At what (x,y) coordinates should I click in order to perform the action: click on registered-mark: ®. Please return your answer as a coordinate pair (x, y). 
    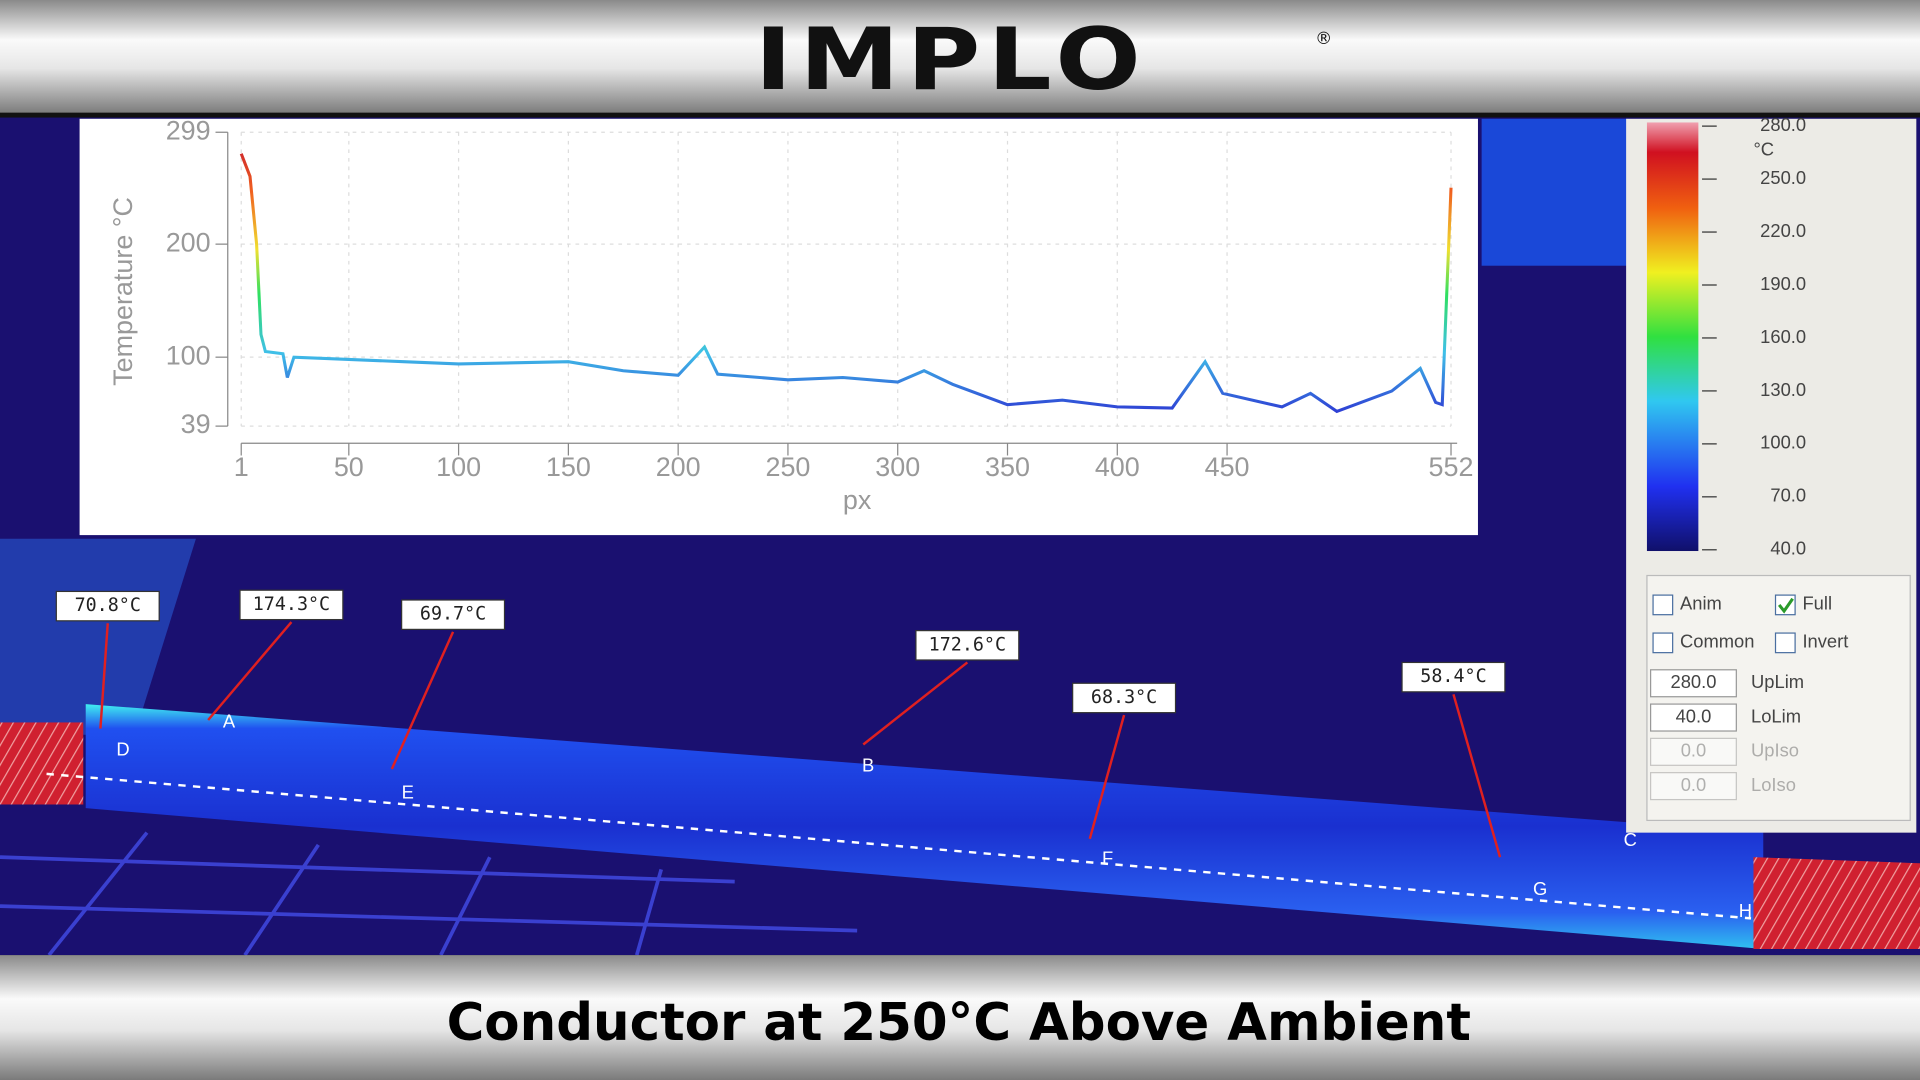
    Looking at the image, I should click on (1323, 39).